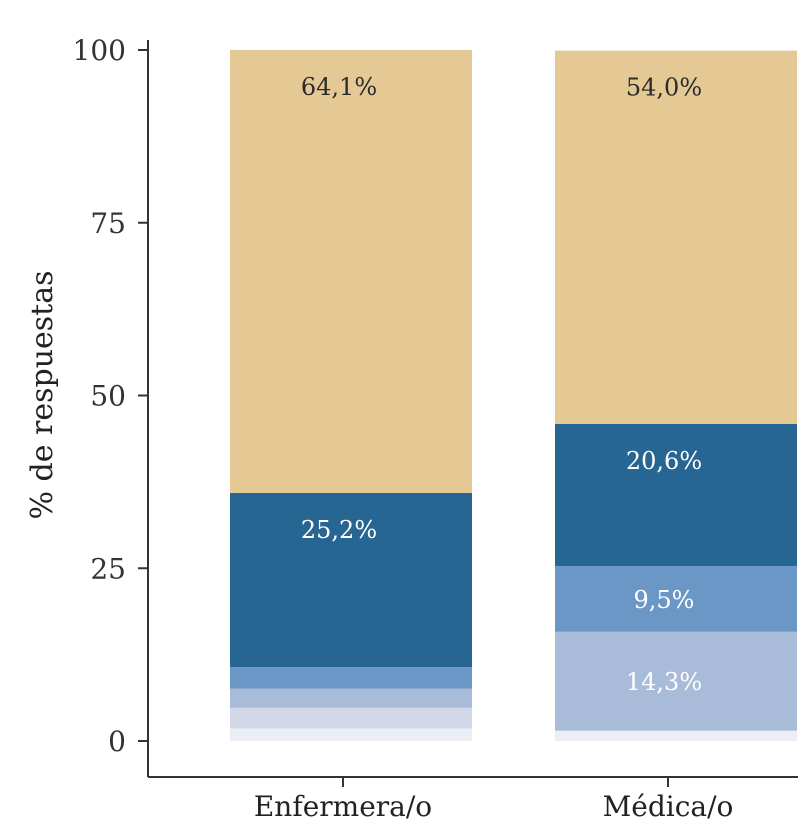  Describe the element at coordinates (664, 682) in the screenshot. I see `data-label: 14,3%` at that location.